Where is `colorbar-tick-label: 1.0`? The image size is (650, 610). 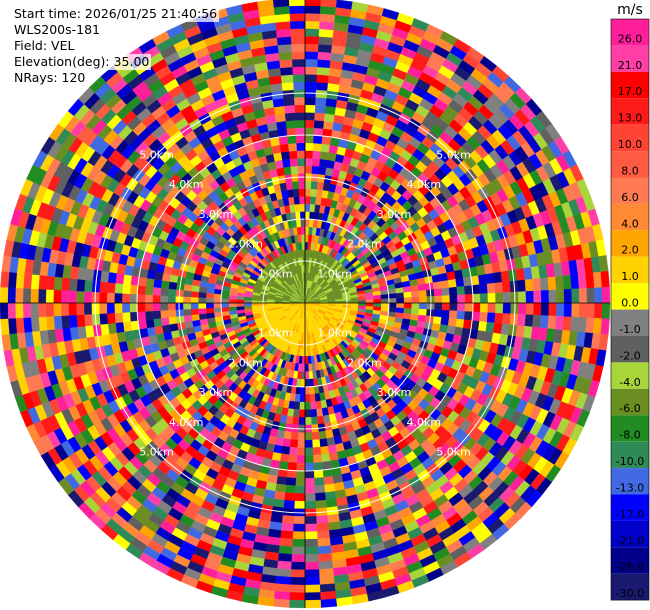
colorbar-tick-label: 1.0 is located at coordinates (630, 276).